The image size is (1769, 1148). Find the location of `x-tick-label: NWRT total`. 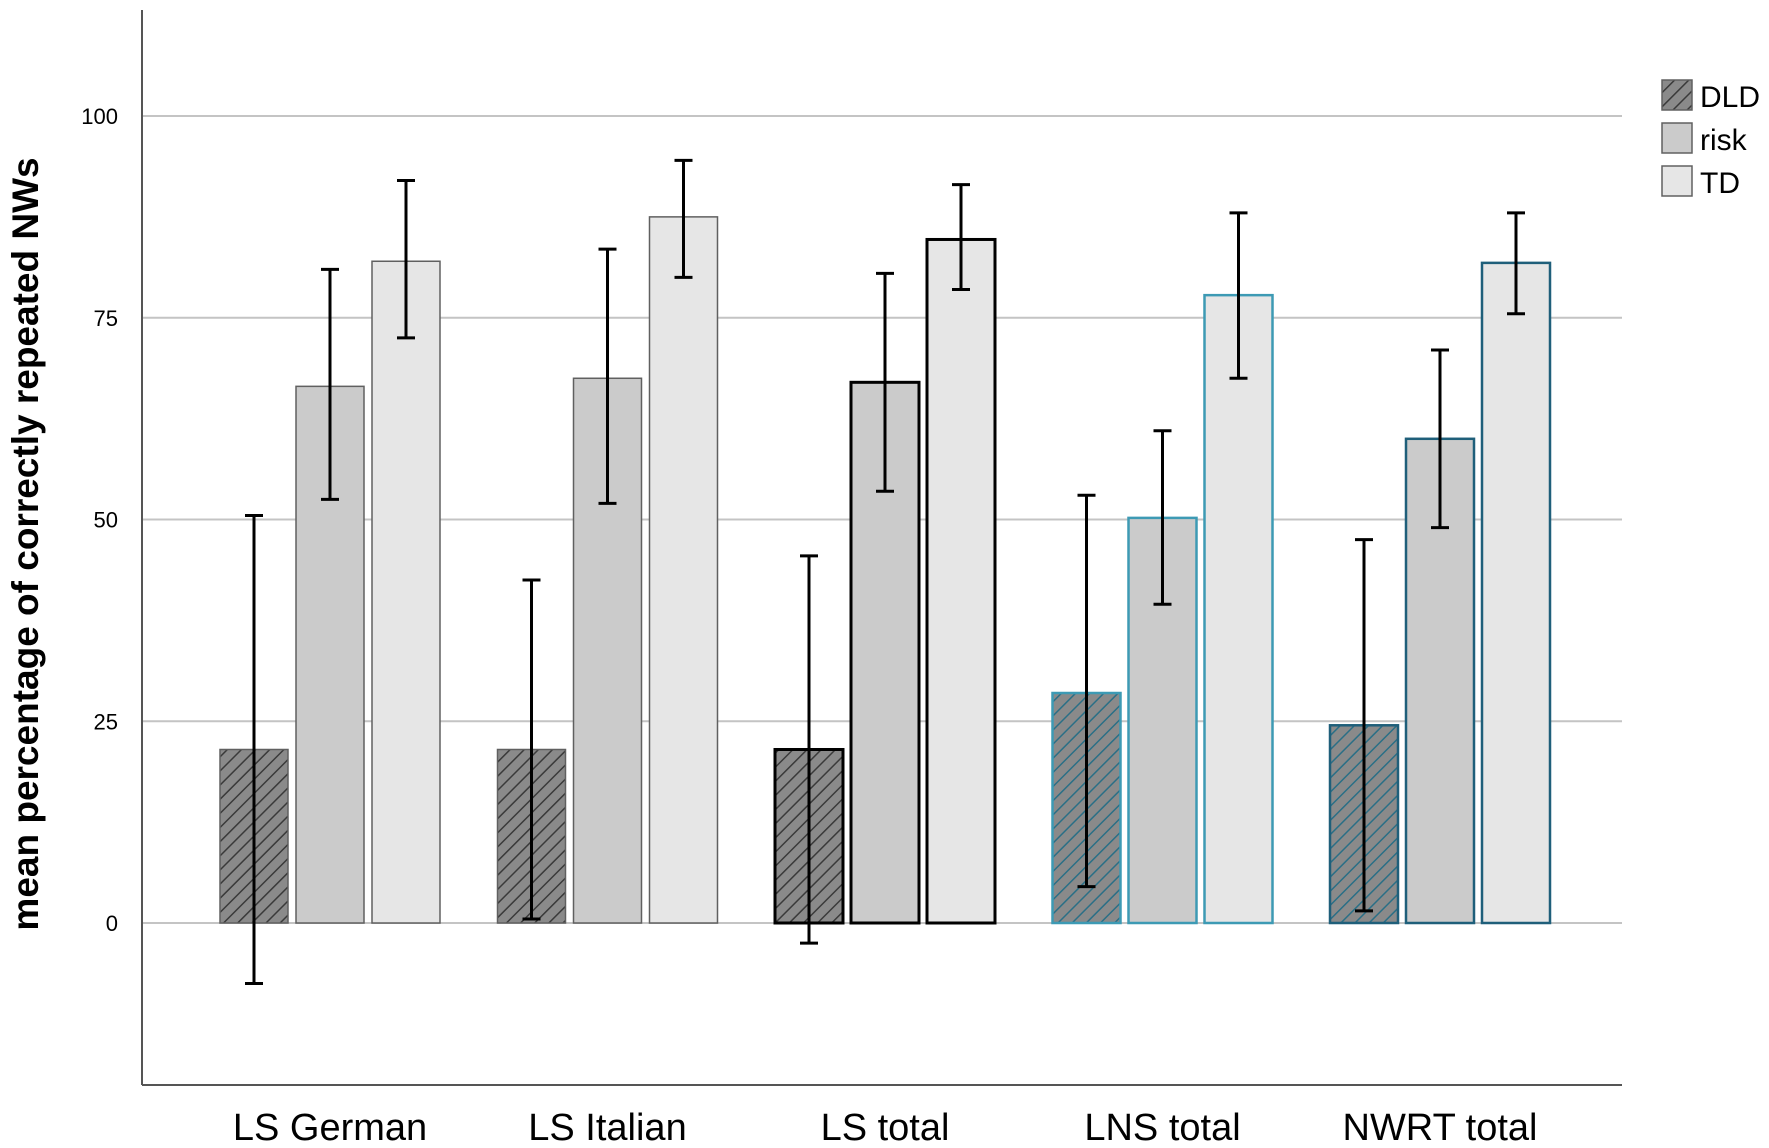

x-tick-label: NWRT total is located at coordinates (1440, 1127).